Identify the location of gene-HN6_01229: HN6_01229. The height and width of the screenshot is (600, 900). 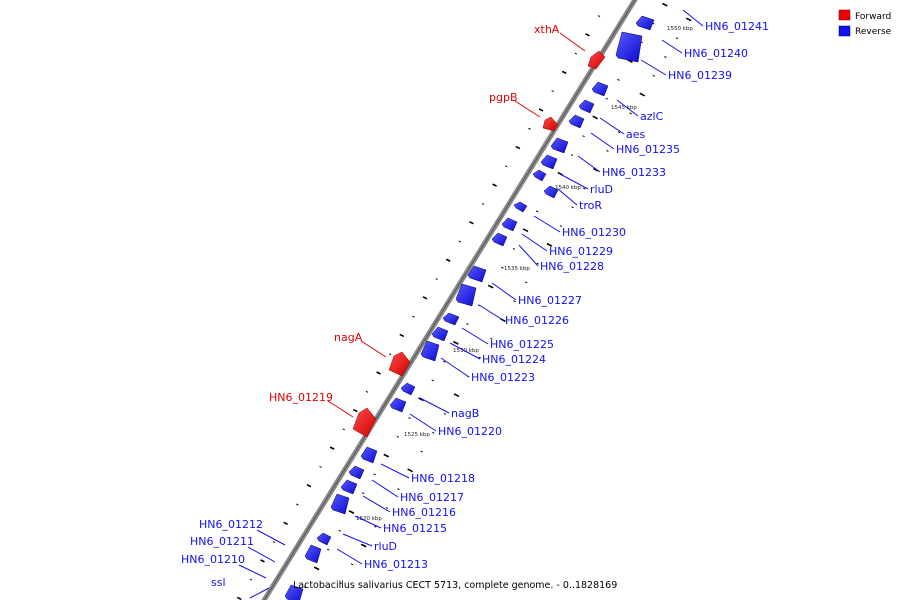
(557, 237).